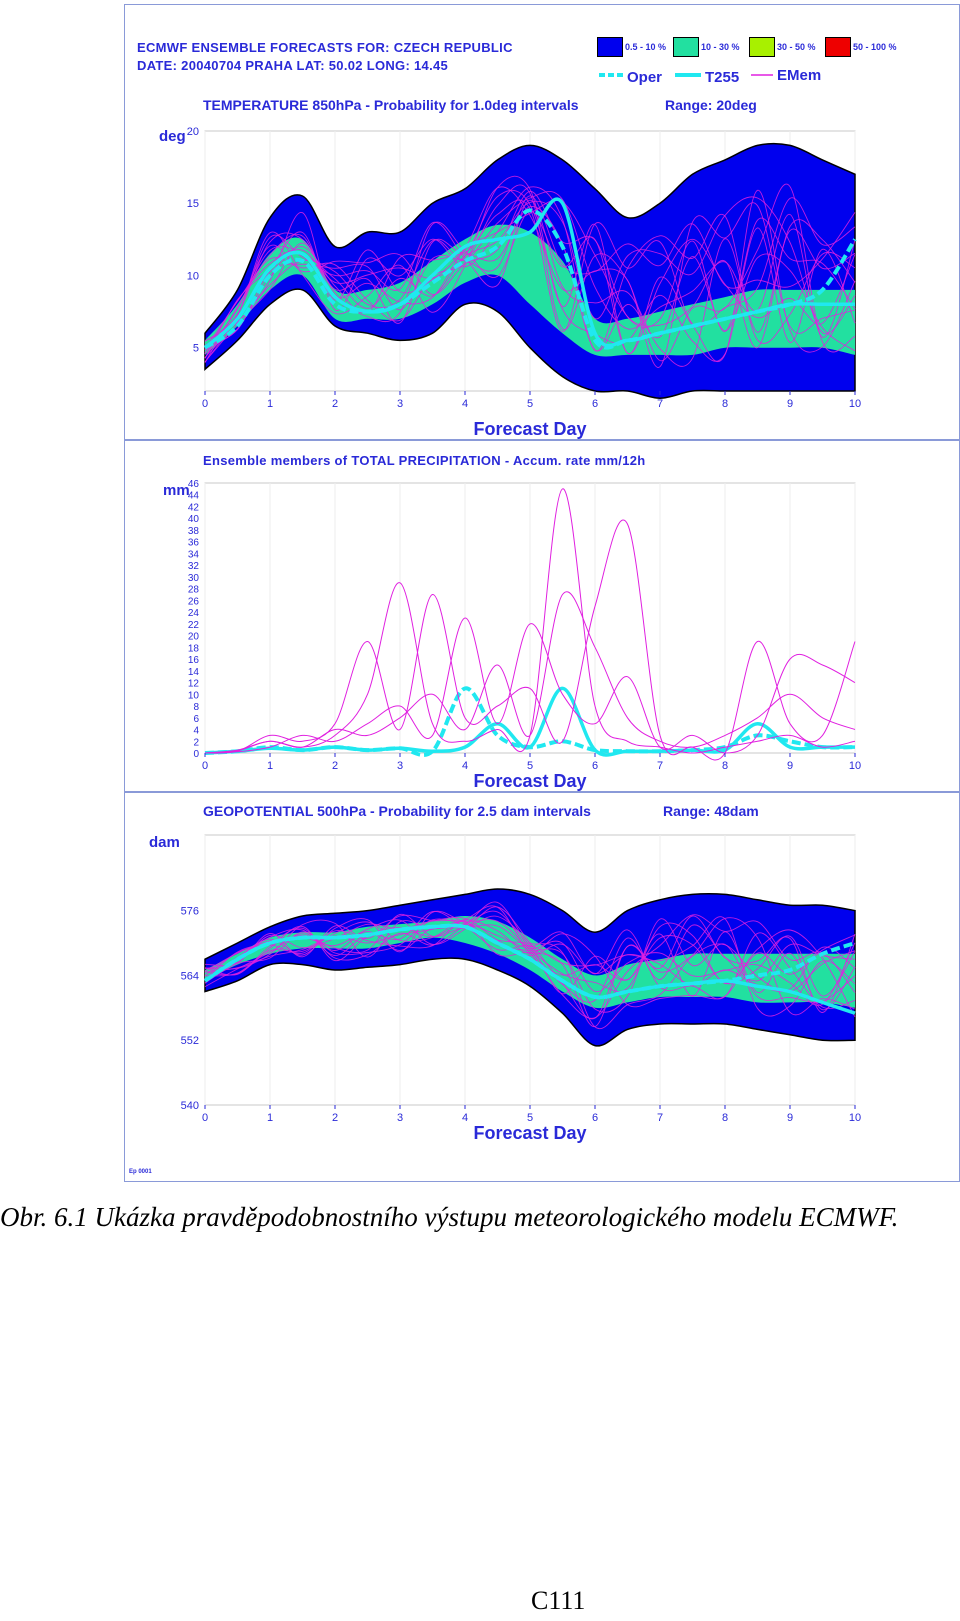 Image resolution: width=960 pixels, height=1621 pixels. I want to click on panel1-ytick-label: 20, so click(193, 132).